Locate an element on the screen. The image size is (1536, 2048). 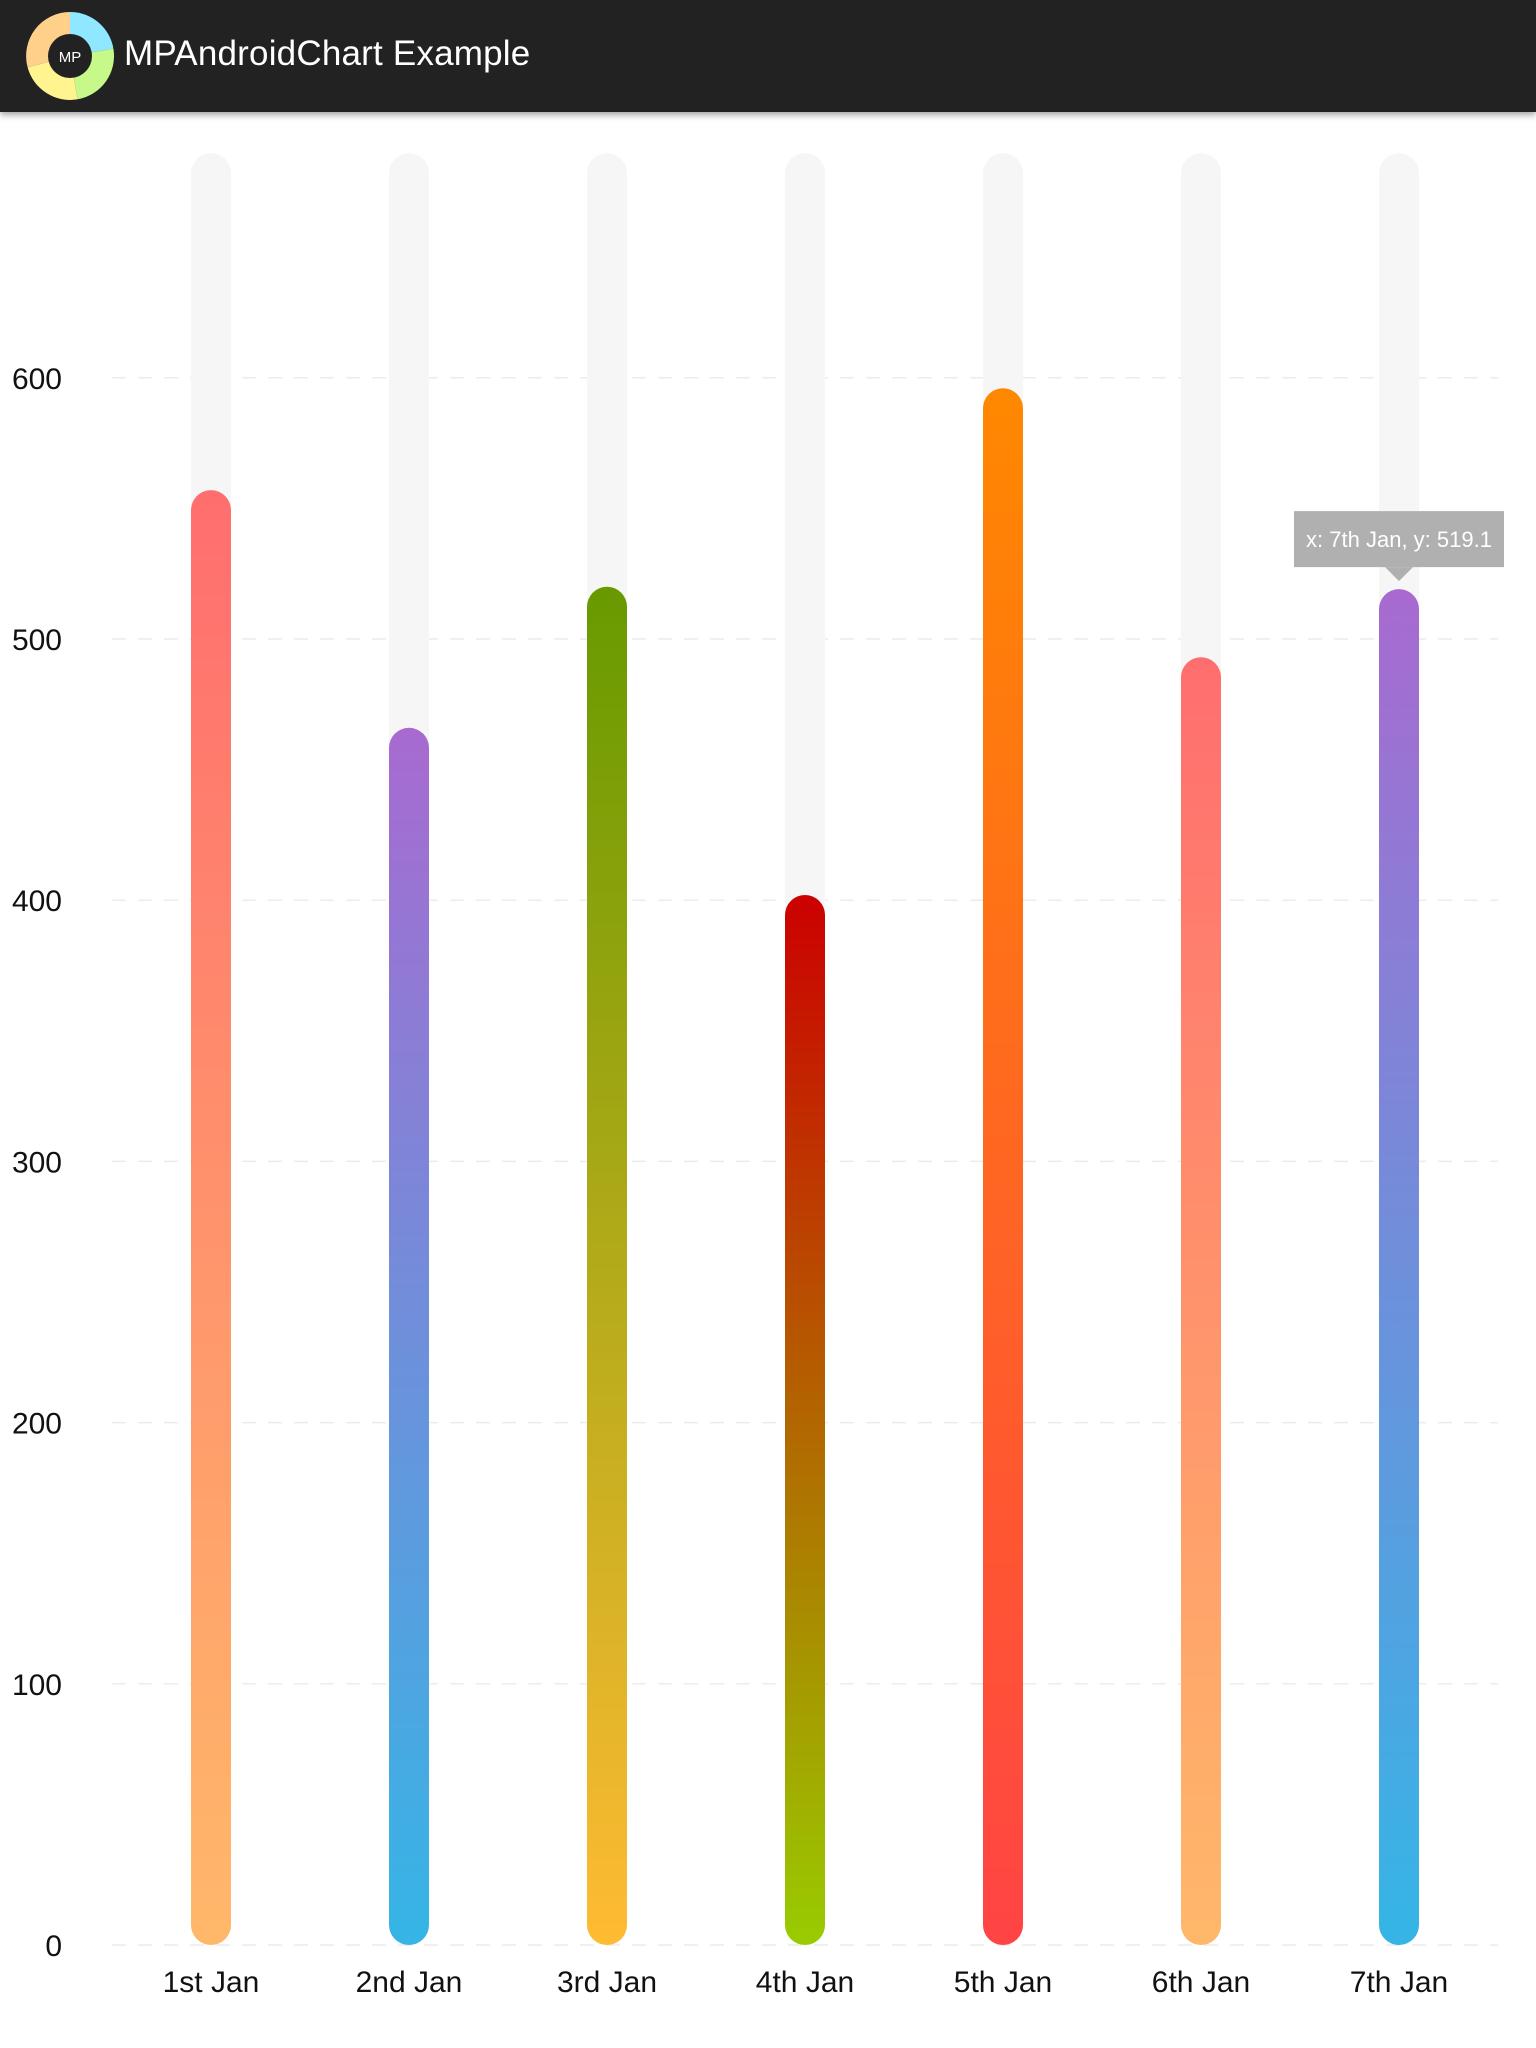
x-tick-label: 6th Jan is located at coordinates (1201, 1982).